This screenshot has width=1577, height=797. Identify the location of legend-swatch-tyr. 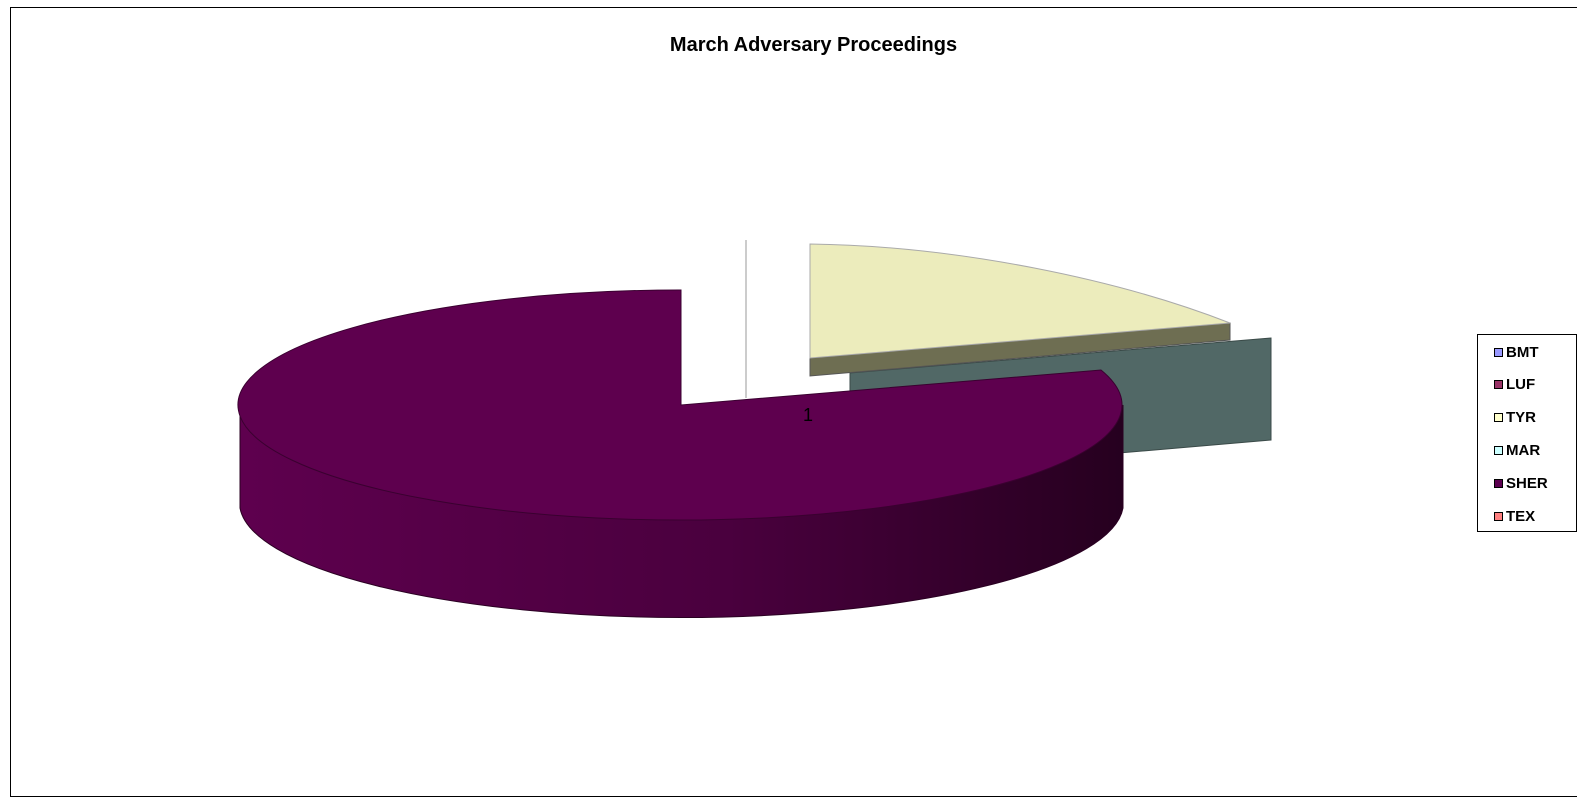
(1498, 417).